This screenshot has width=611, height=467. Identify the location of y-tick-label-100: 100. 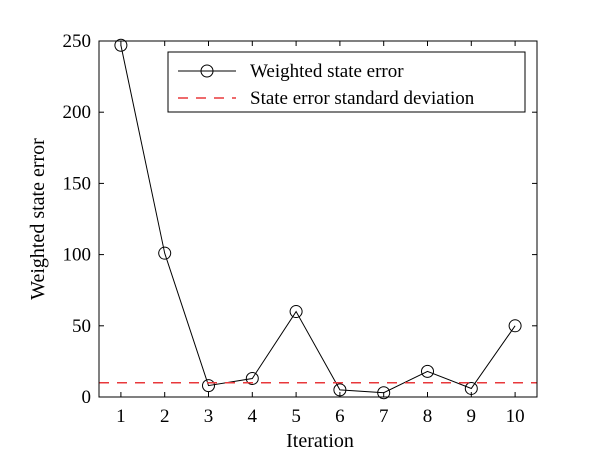
(77, 255).